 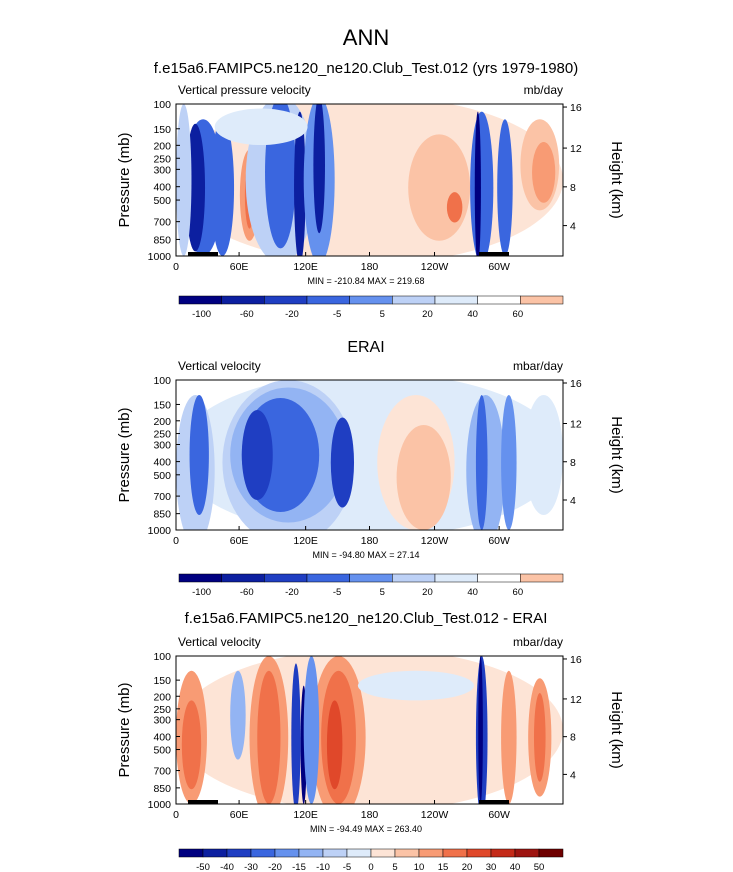 What do you see at coordinates (203, 867) in the screenshot?
I see `colorbar-label: -50` at bounding box center [203, 867].